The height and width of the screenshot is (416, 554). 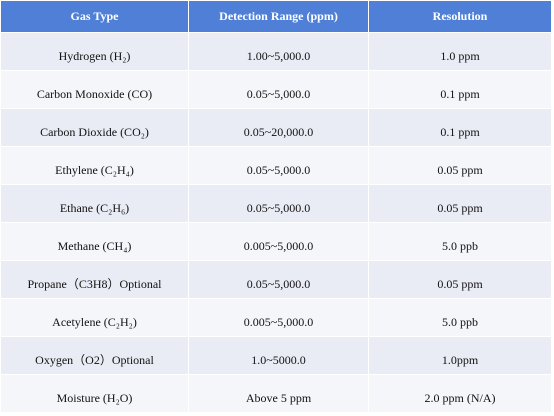 I want to click on table-row: Carbon Dioxide (CO₂) 0.05~20,000.0 0.1 ppm, so click(x=276, y=127).